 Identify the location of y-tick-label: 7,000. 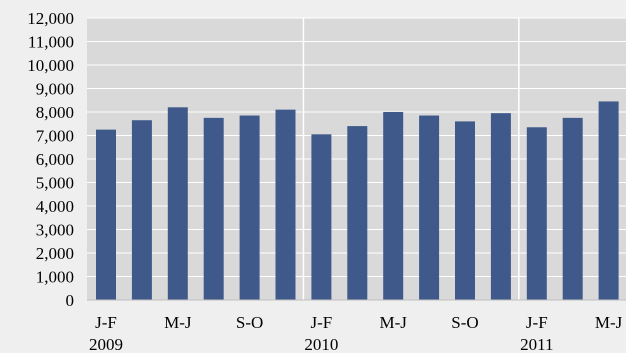
(55, 136).